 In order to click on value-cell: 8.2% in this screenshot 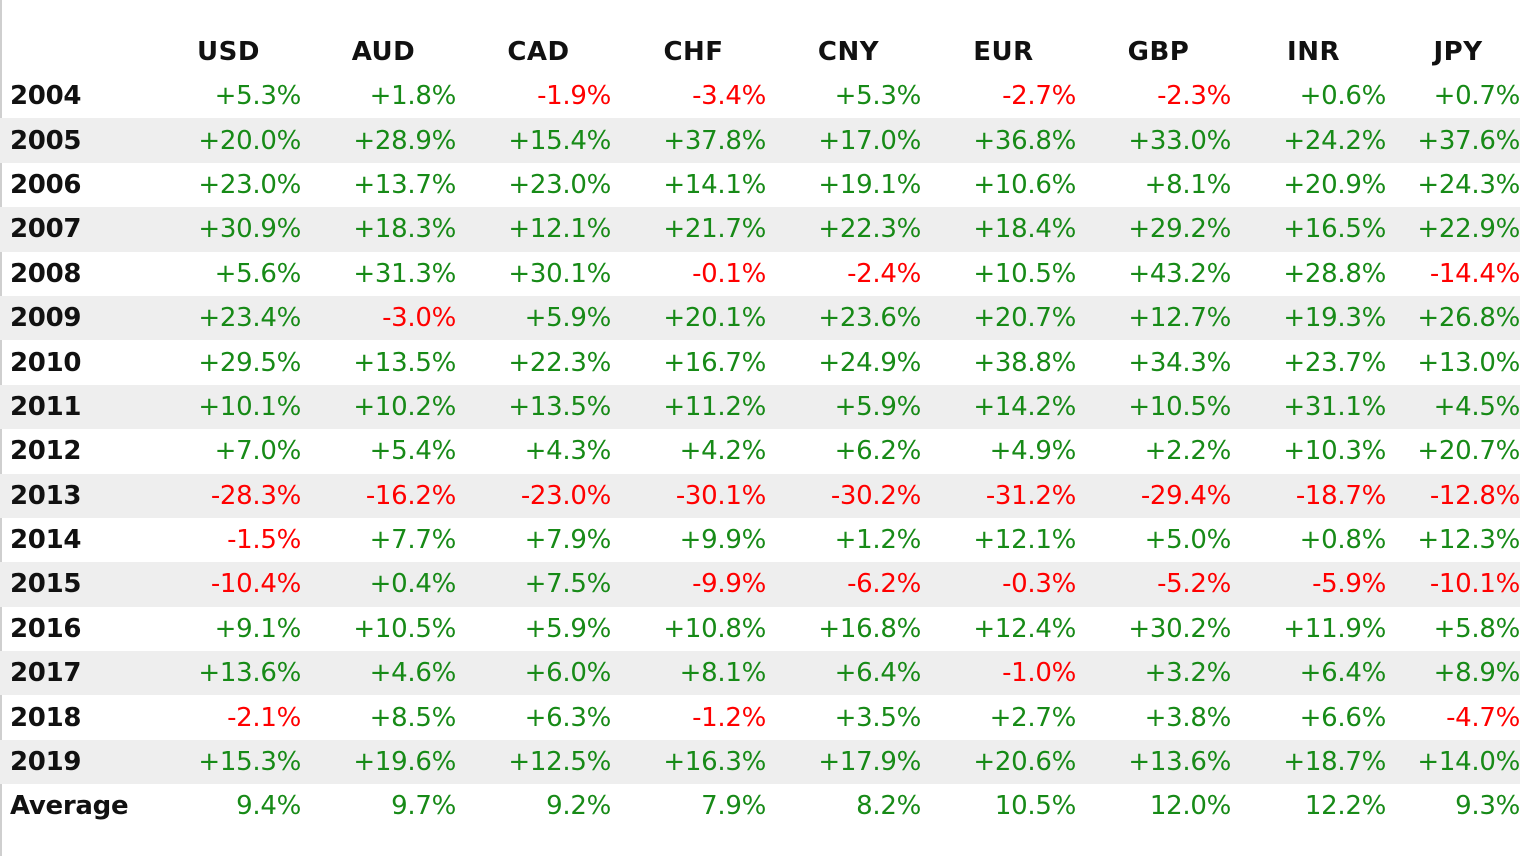, I will do `click(888, 806)`.